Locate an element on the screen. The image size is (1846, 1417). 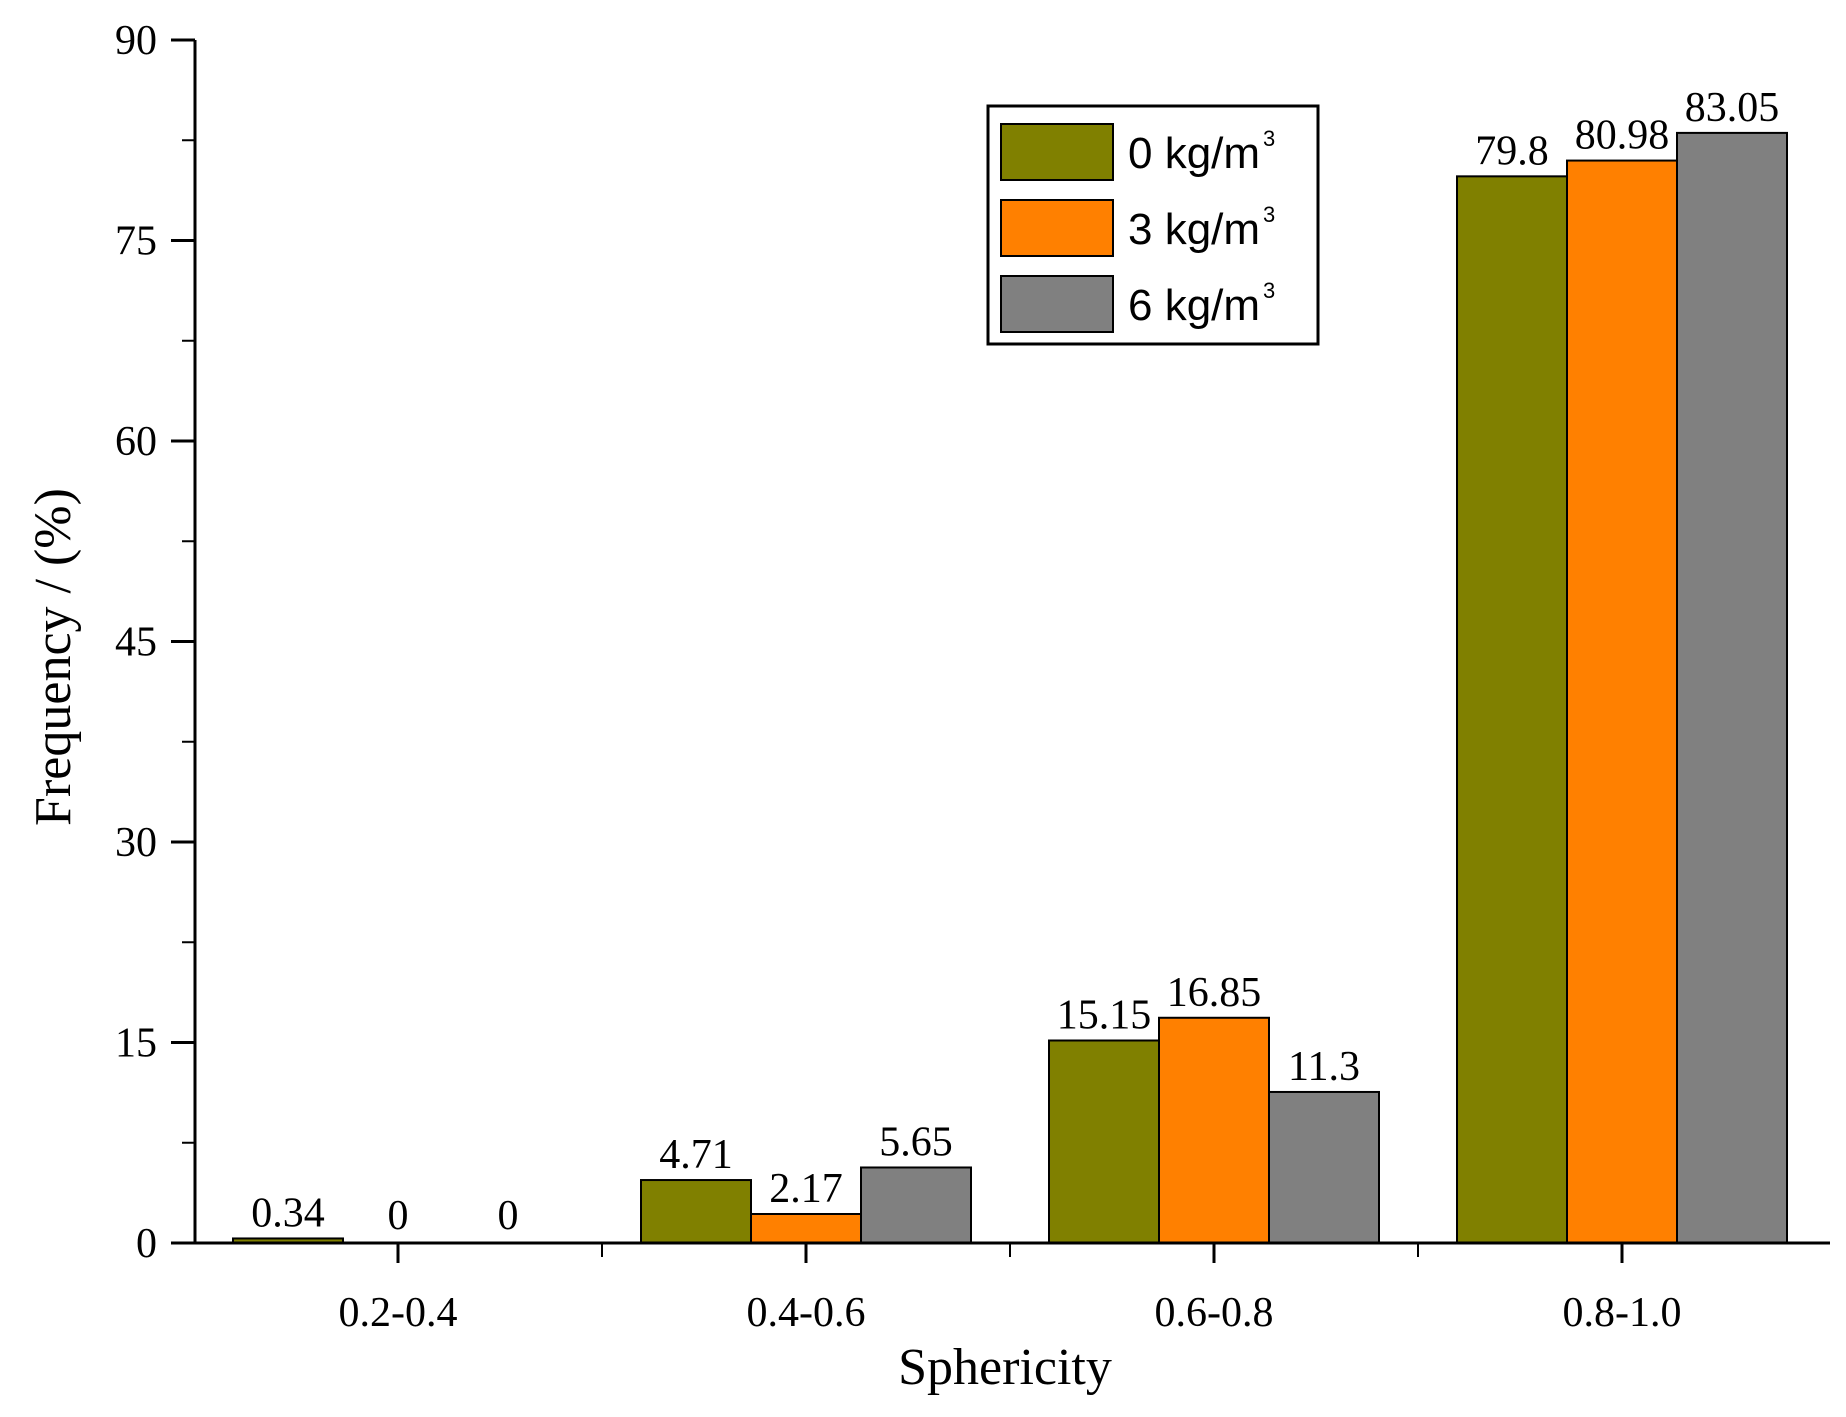
bar-3-0.6-0.8 is located at coordinates (1324, 1167).